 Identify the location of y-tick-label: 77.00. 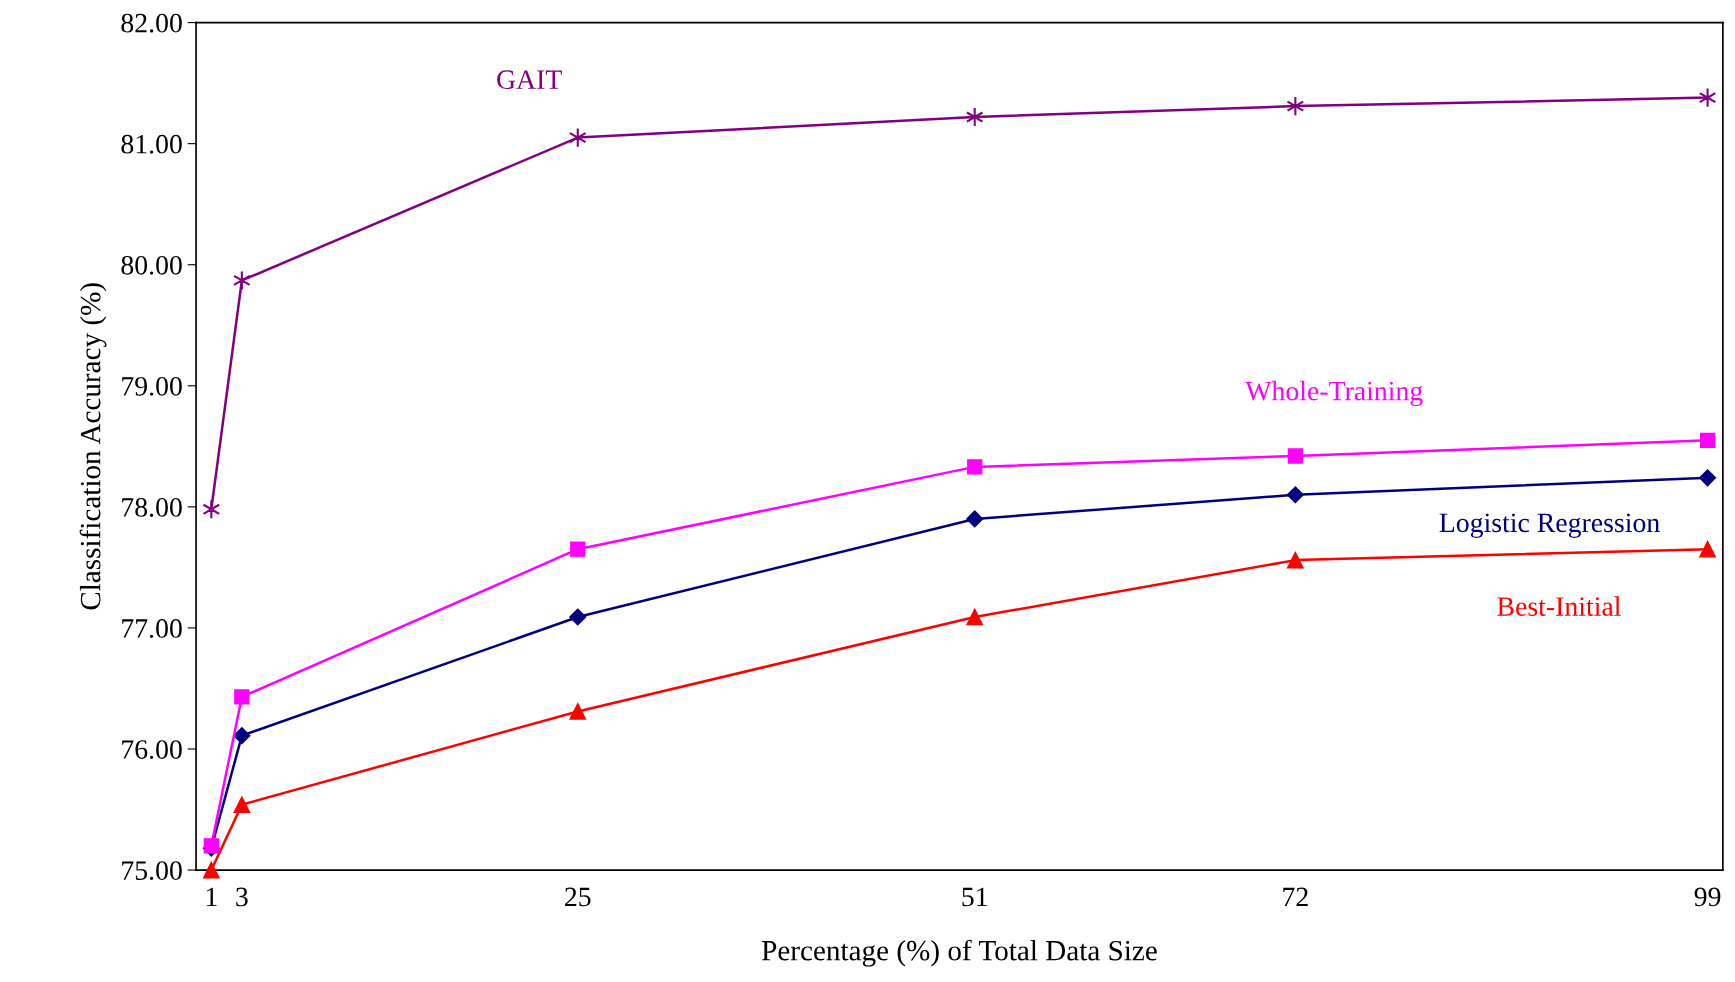
(152, 628).